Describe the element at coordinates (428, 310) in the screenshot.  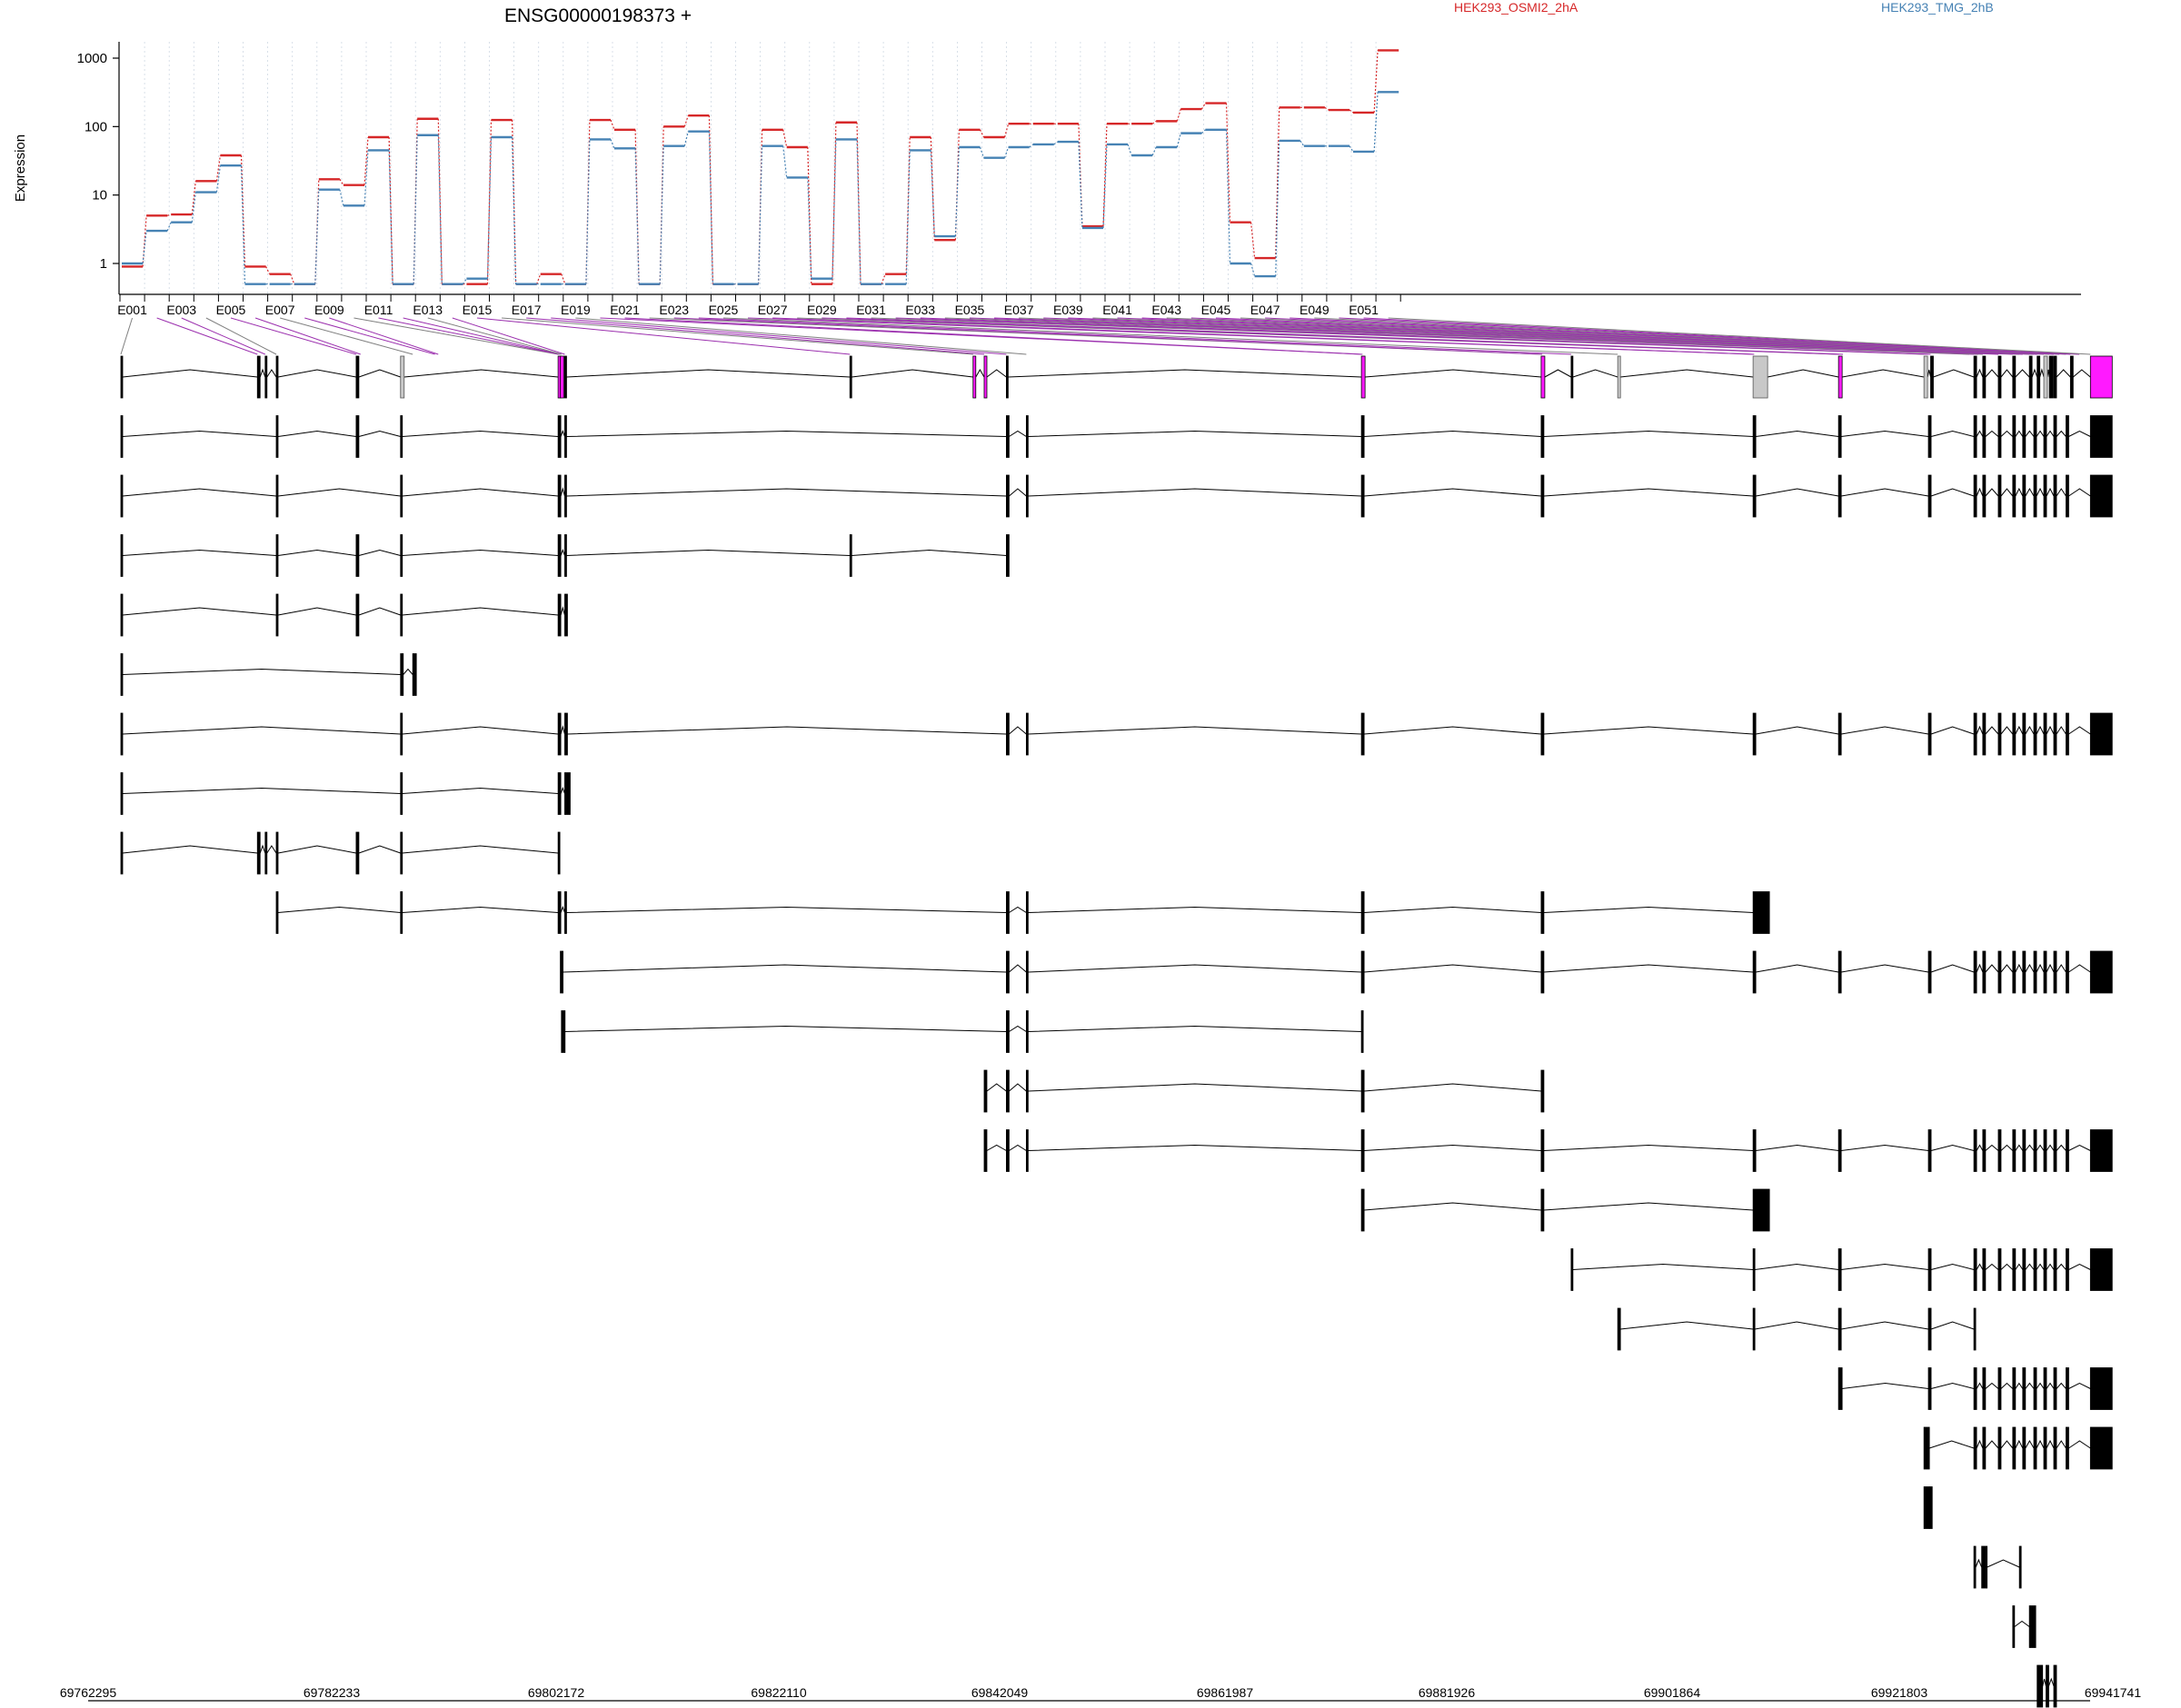
I see `exon-label: E013` at that location.